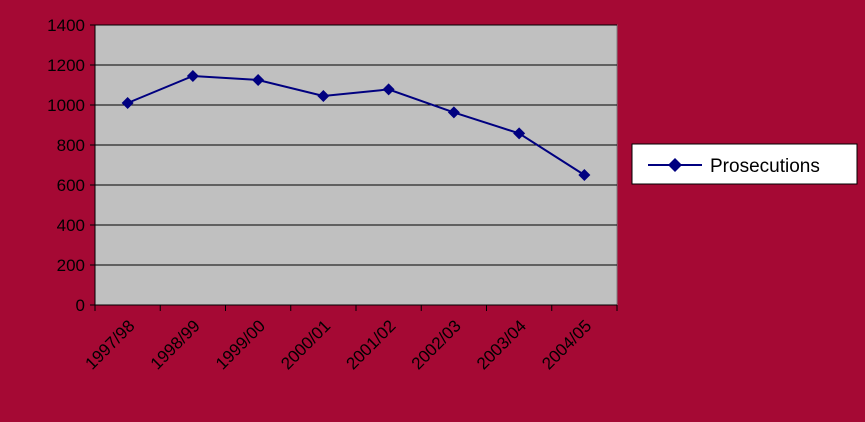 This screenshot has height=422, width=865. What do you see at coordinates (240, 344) in the screenshot?
I see `x-tick-label: 1999/00` at bounding box center [240, 344].